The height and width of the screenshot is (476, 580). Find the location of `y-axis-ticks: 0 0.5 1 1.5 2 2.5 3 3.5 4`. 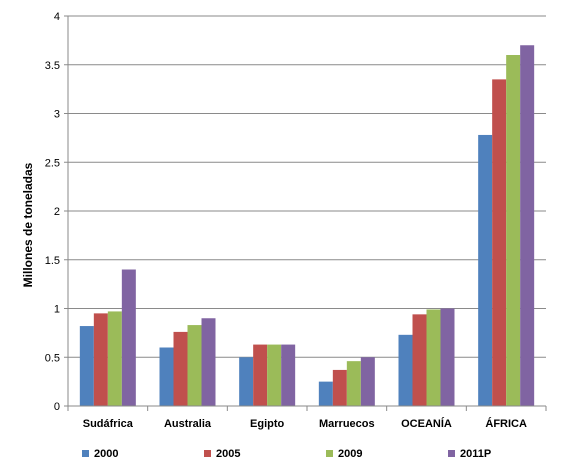

y-axis-ticks: 0 0.5 1 1.5 2 2.5 3 3.5 4 is located at coordinates (56, 212).